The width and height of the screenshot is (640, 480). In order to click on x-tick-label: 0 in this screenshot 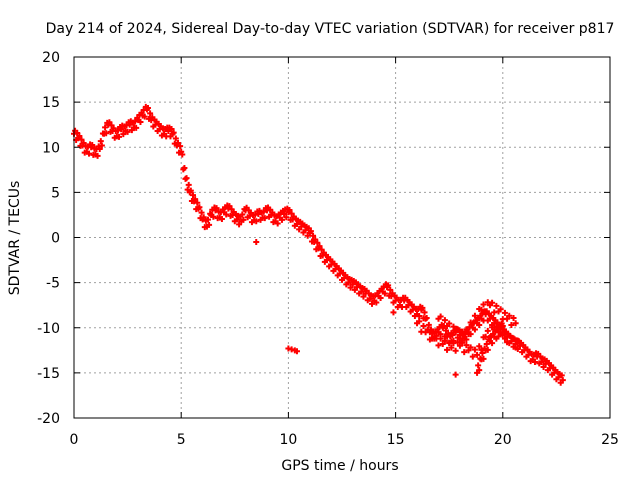, I will do `click(74, 440)`.